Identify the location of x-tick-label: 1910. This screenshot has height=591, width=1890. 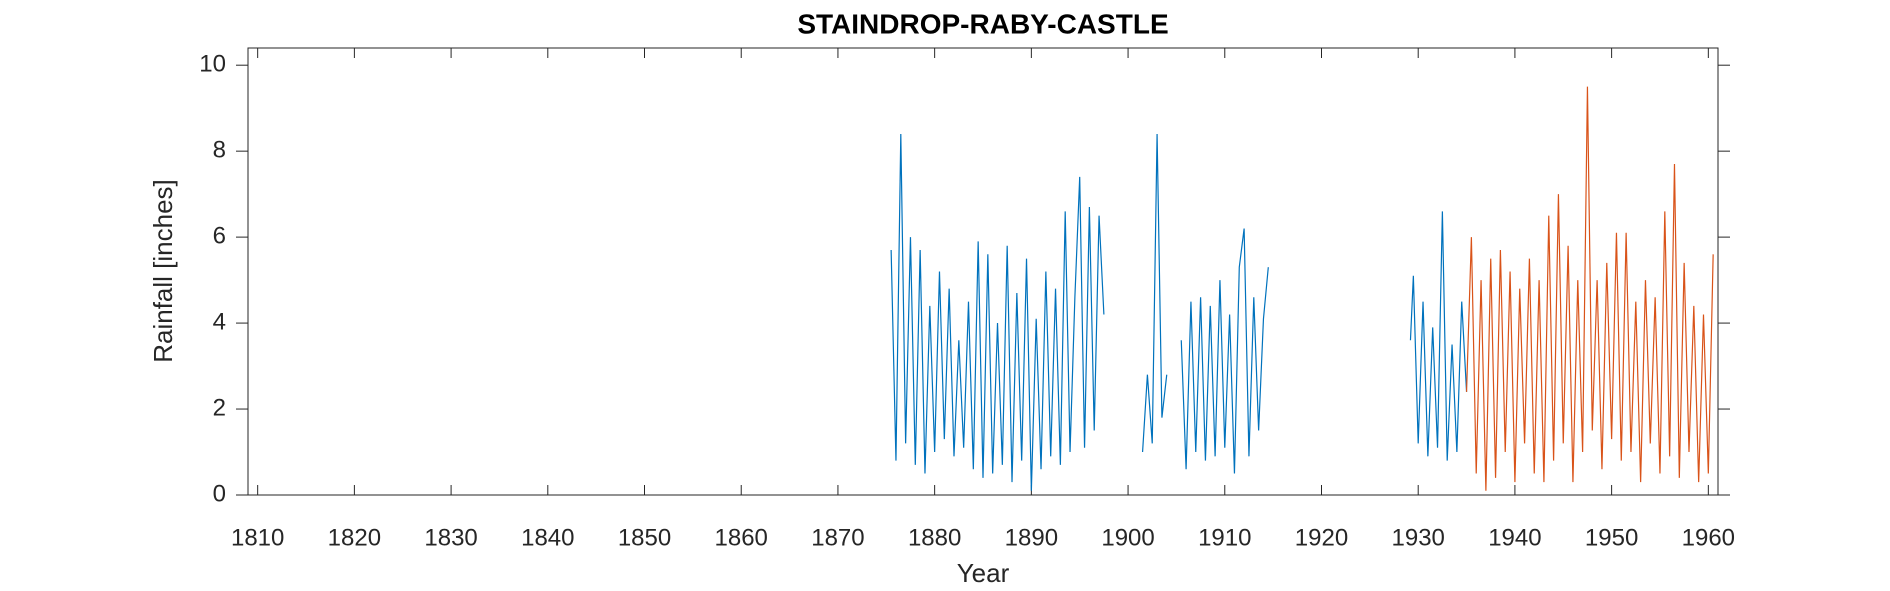
(1224, 537).